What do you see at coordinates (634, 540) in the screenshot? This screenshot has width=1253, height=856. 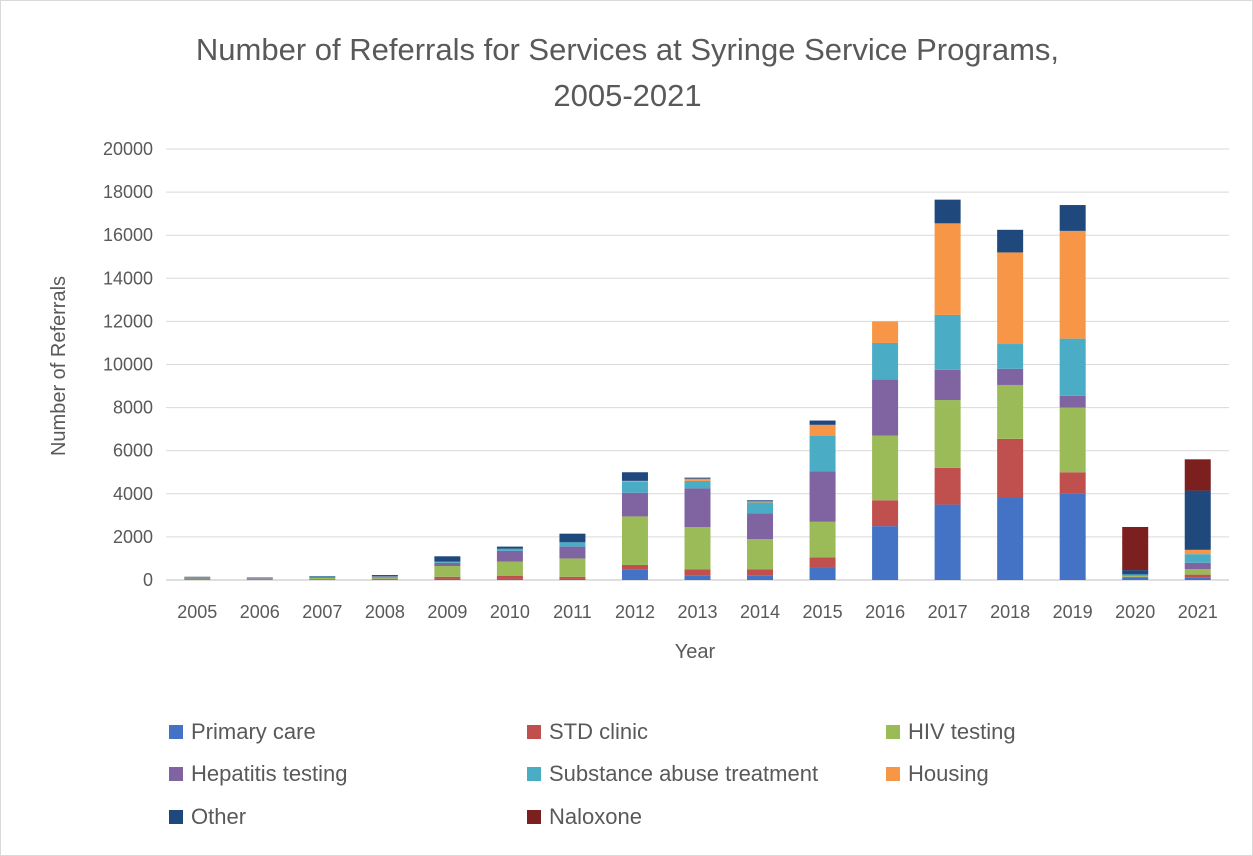 I see `bar-segment-hiv-testing-2012` at bounding box center [634, 540].